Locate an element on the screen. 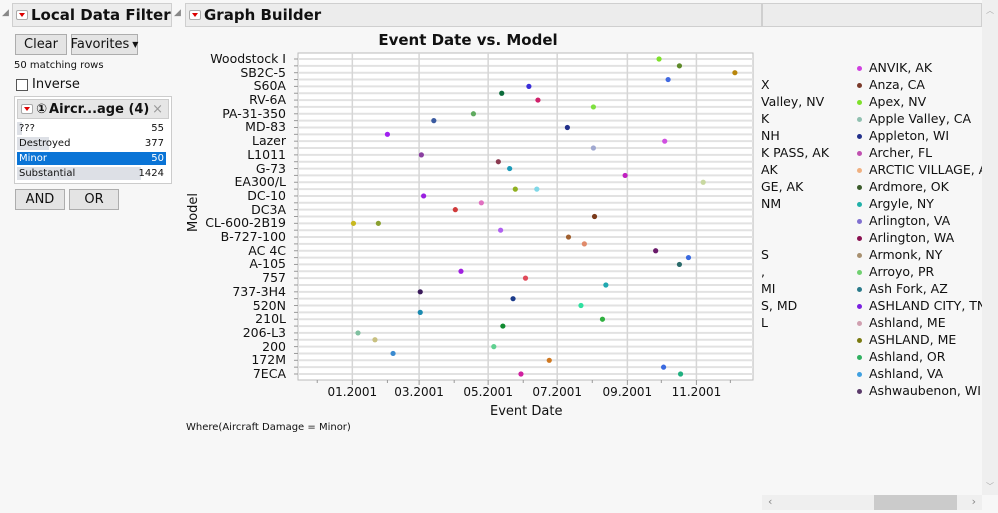  dropdown-arrow-icon: ▼ is located at coordinates (135, 44).